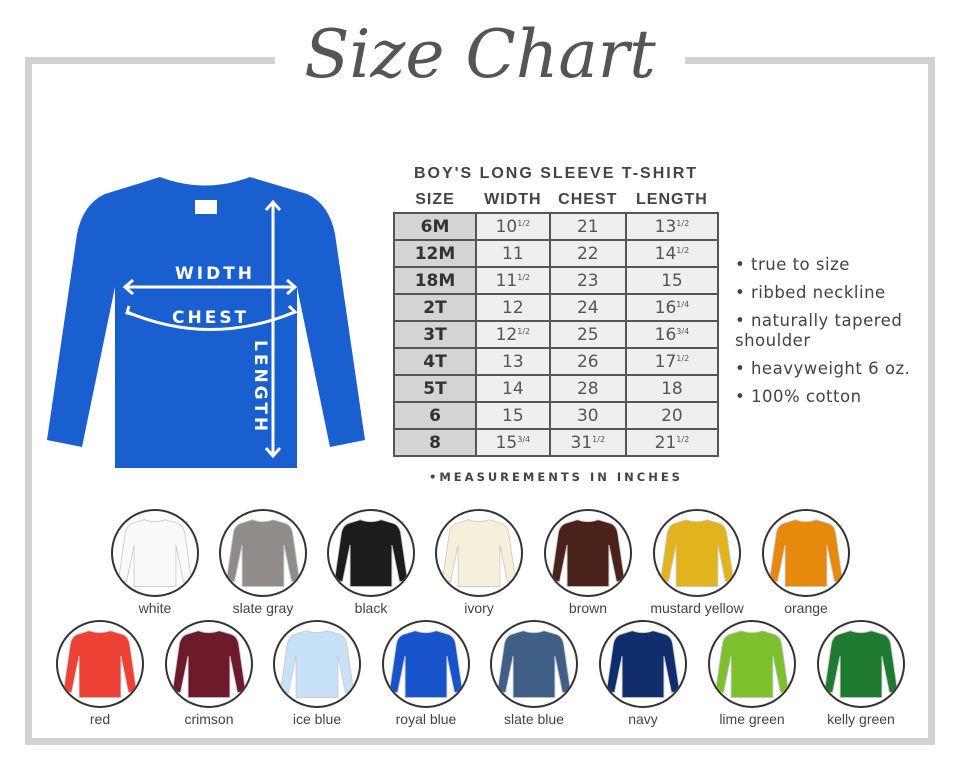  Describe the element at coordinates (513, 415) in the screenshot. I see `cell-width: 15` at that location.